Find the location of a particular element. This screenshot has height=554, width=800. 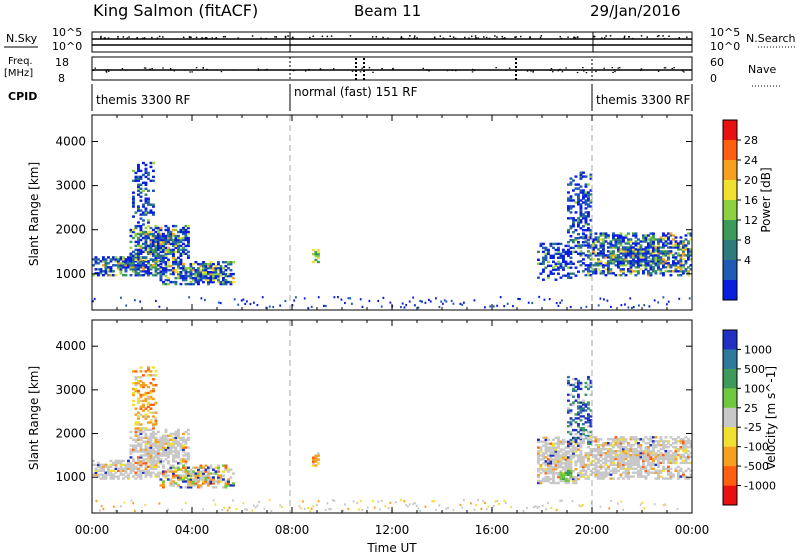

x-tick-label: 00:00 is located at coordinates (92, 530).